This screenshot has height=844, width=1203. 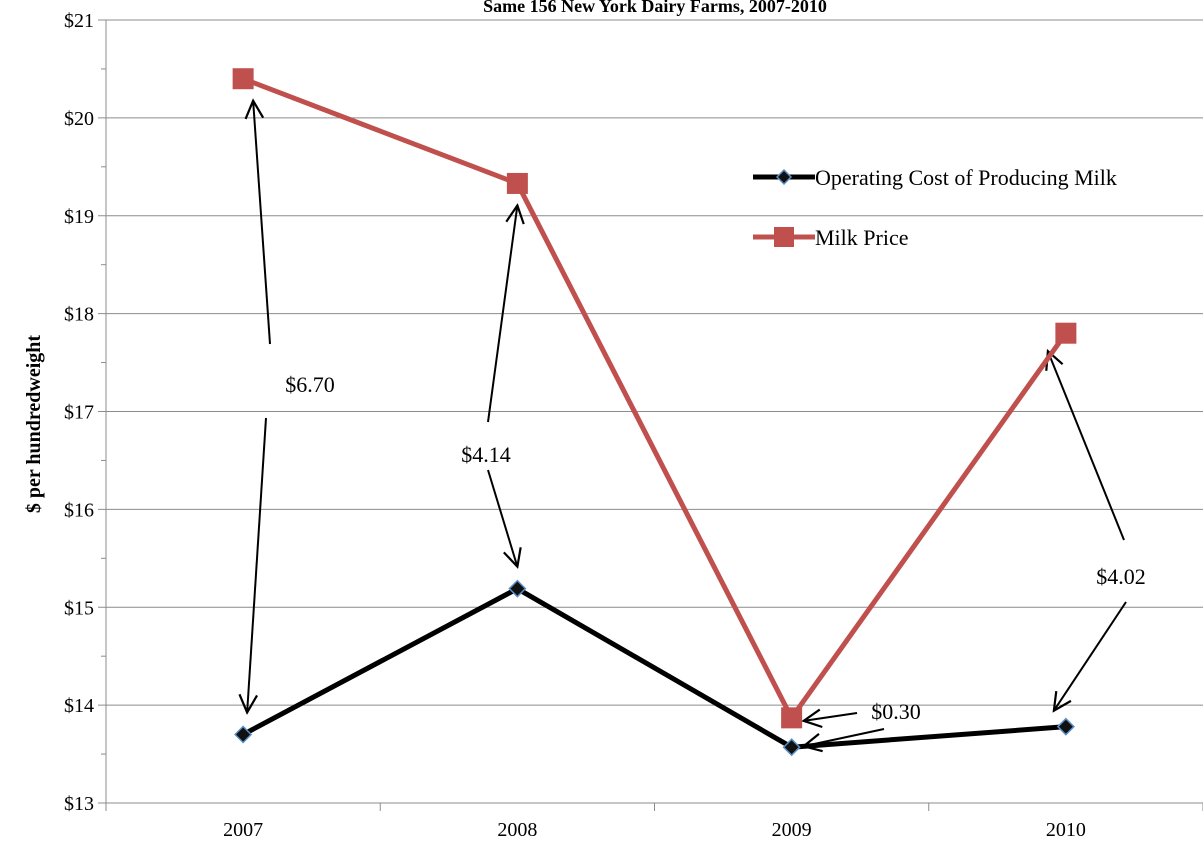 I want to click on x-tick-label: 2007, so click(x=243, y=830).